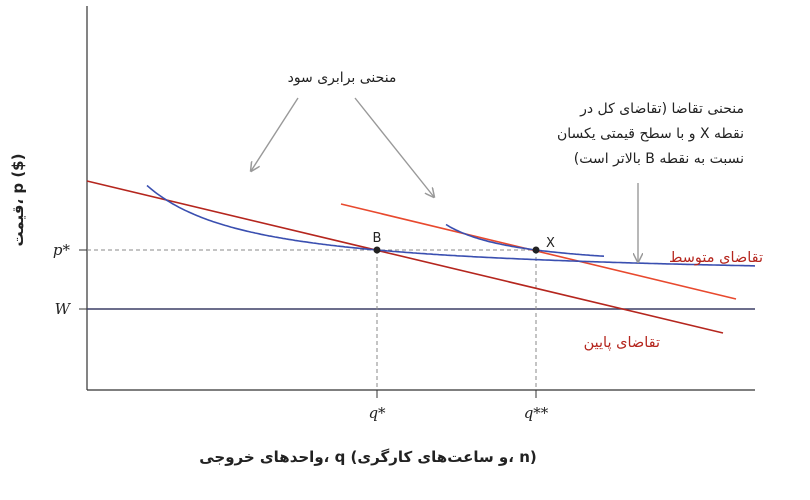 The height and width of the screenshot is (500, 810). What do you see at coordinates (62, 250) in the screenshot?
I see `y-tick-label-pstar: p*` at bounding box center [62, 250].